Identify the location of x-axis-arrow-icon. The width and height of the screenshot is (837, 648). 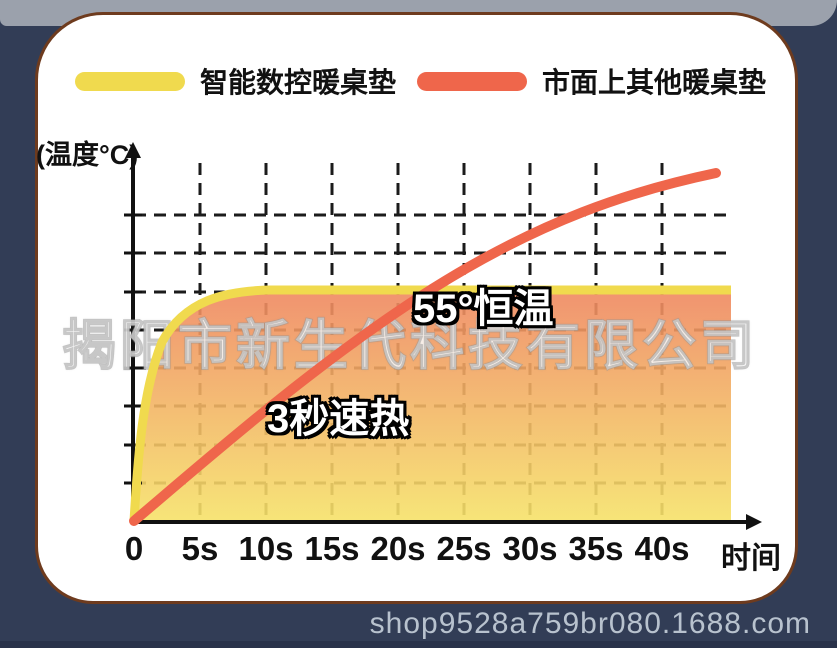
(754, 522).